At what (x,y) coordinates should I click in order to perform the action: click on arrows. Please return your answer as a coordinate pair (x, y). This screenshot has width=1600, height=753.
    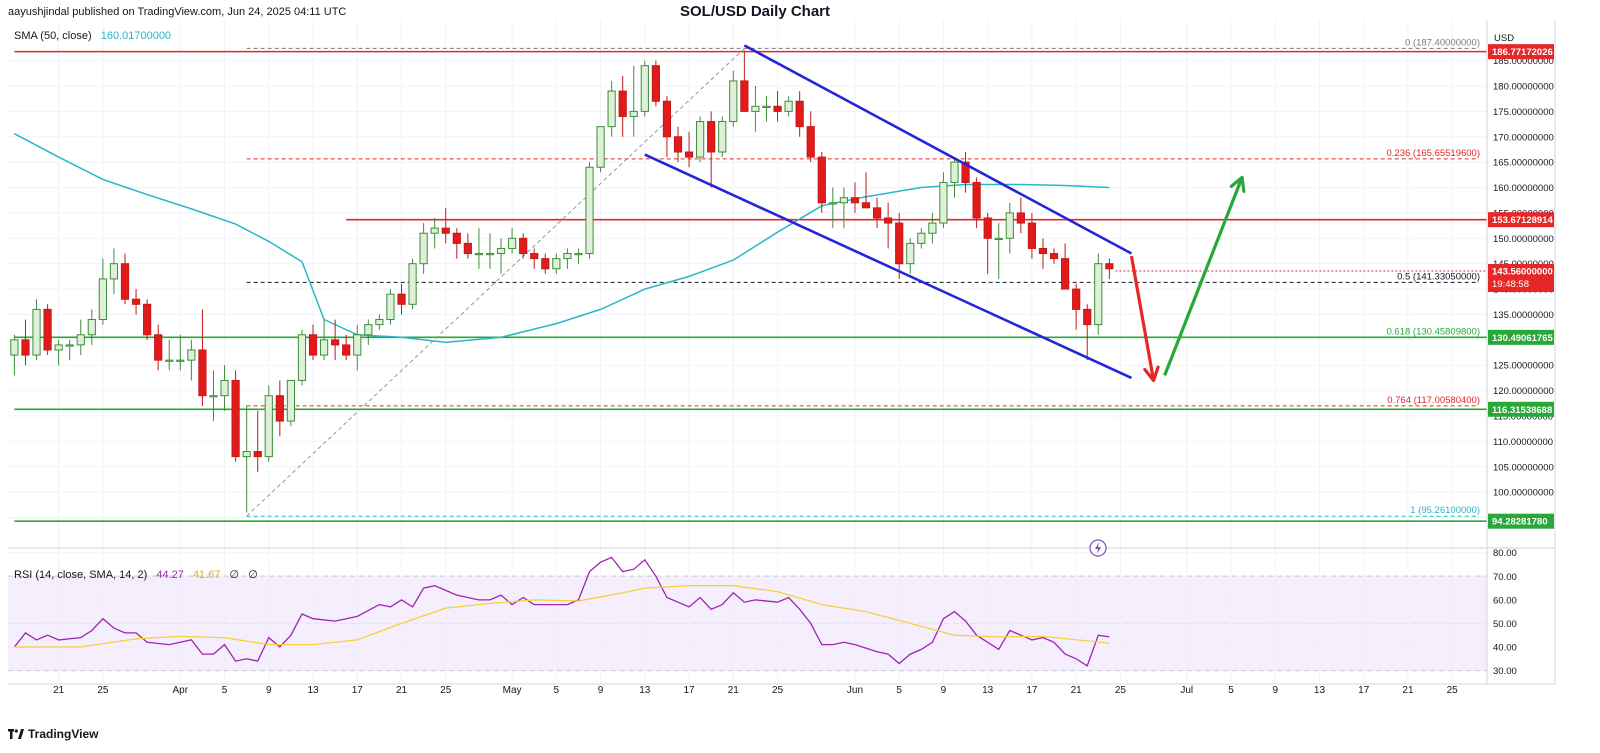
    Looking at the image, I should click on (1187, 279).